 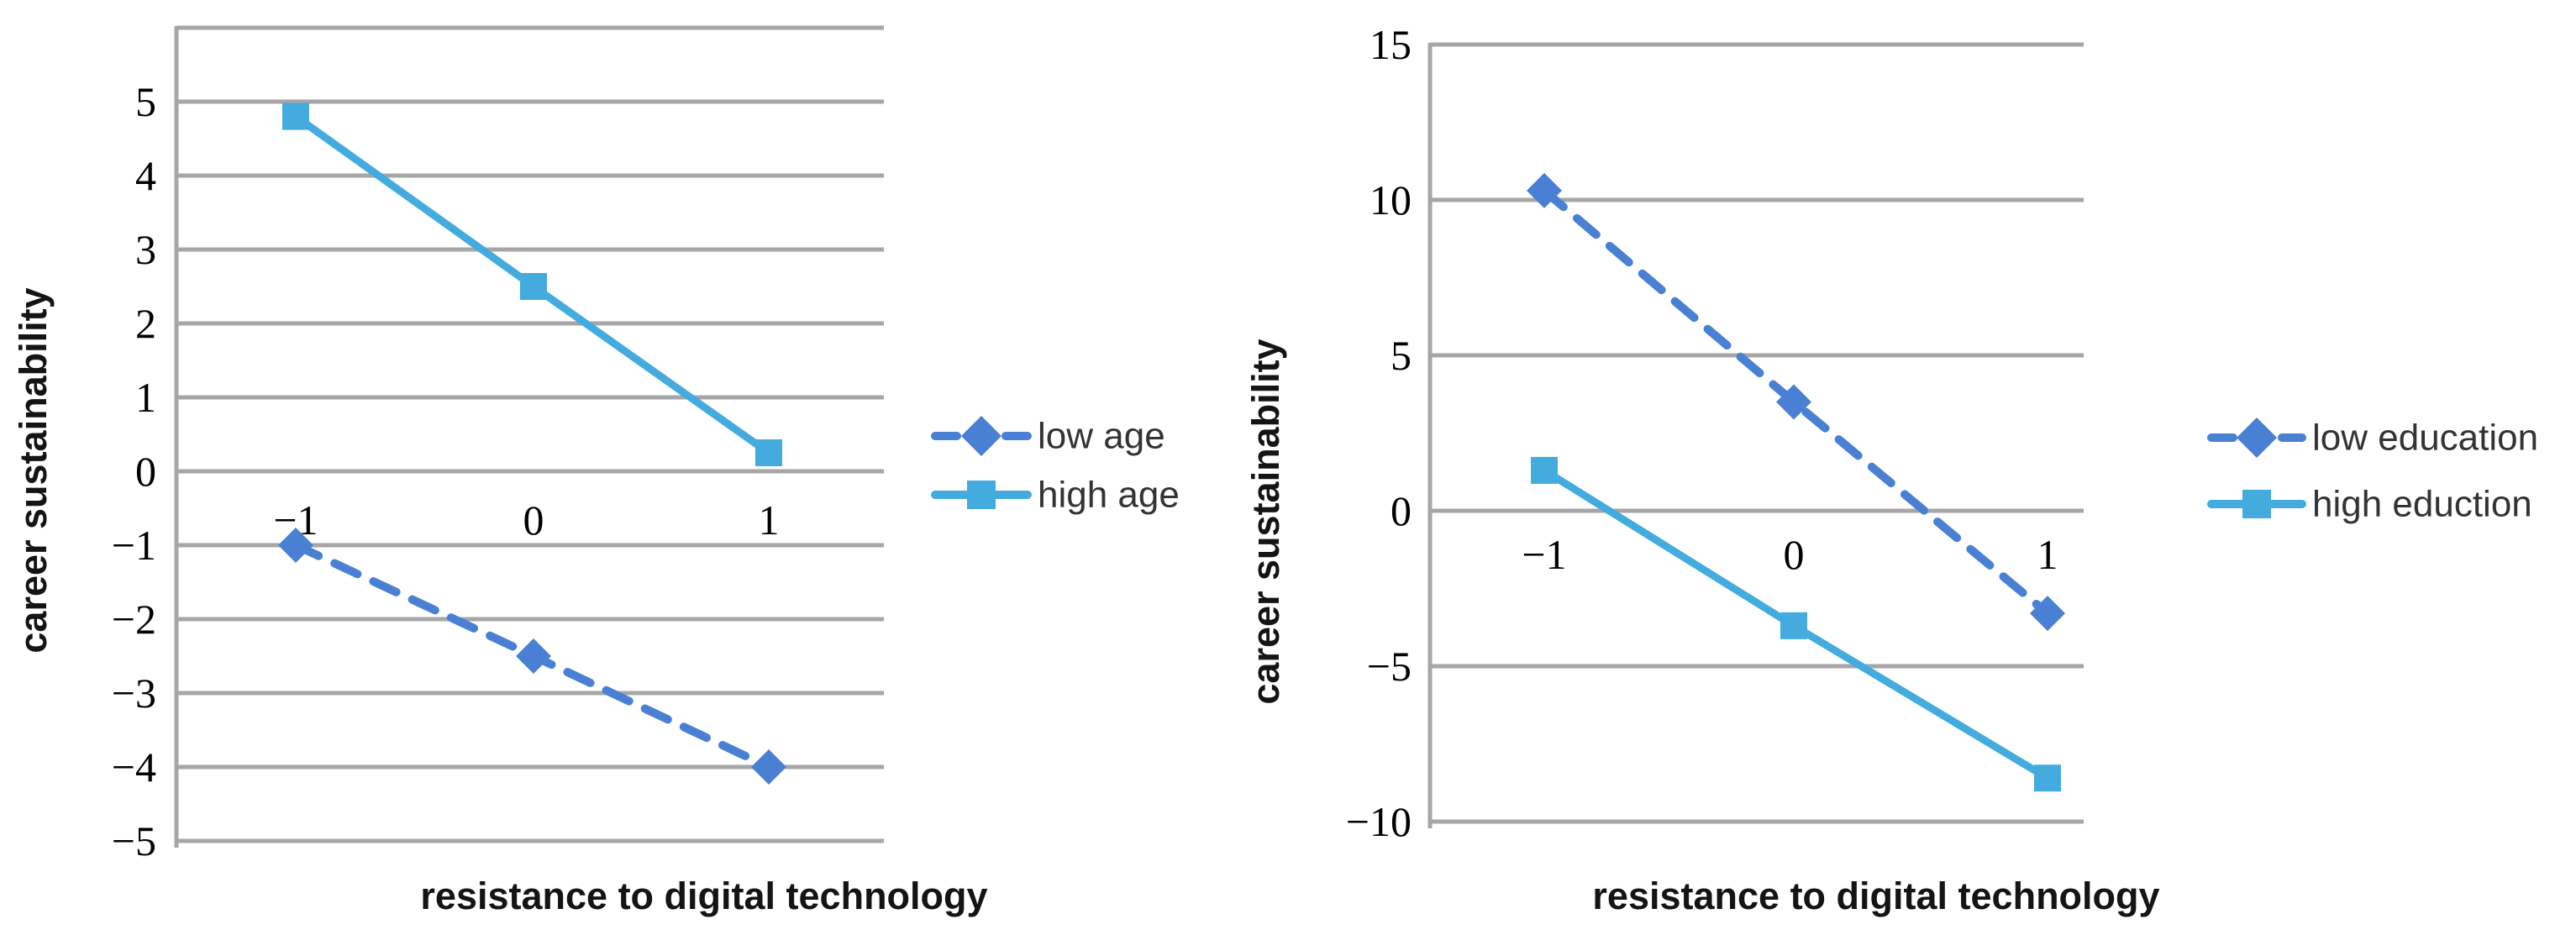 What do you see at coordinates (981, 436) in the screenshot?
I see `legend-swatch-diamond-low-age` at bounding box center [981, 436].